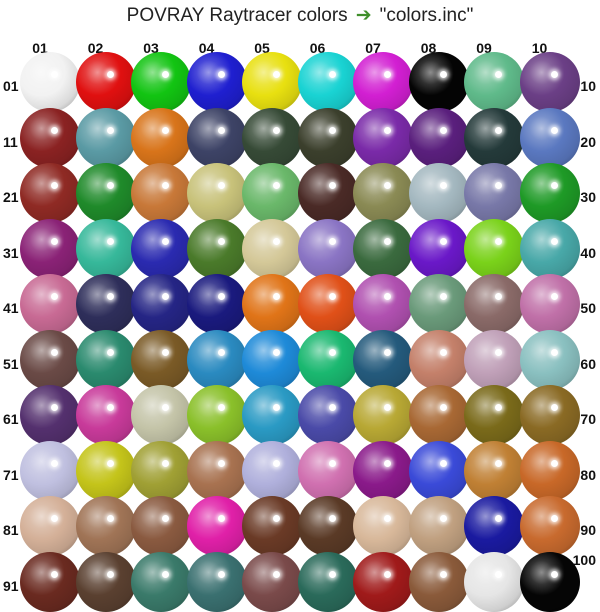 This screenshot has width=600, height=612. What do you see at coordinates (588, 419) in the screenshot?
I see `row-label-right: 70` at bounding box center [588, 419].